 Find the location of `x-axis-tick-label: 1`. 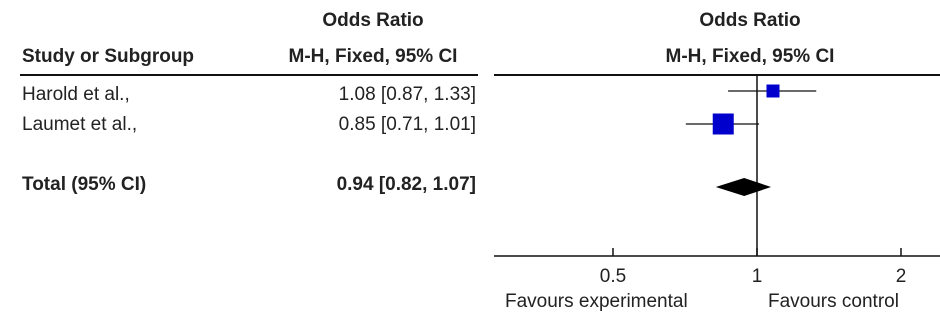

x-axis-tick-label: 1 is located at coordinates (757, 276).